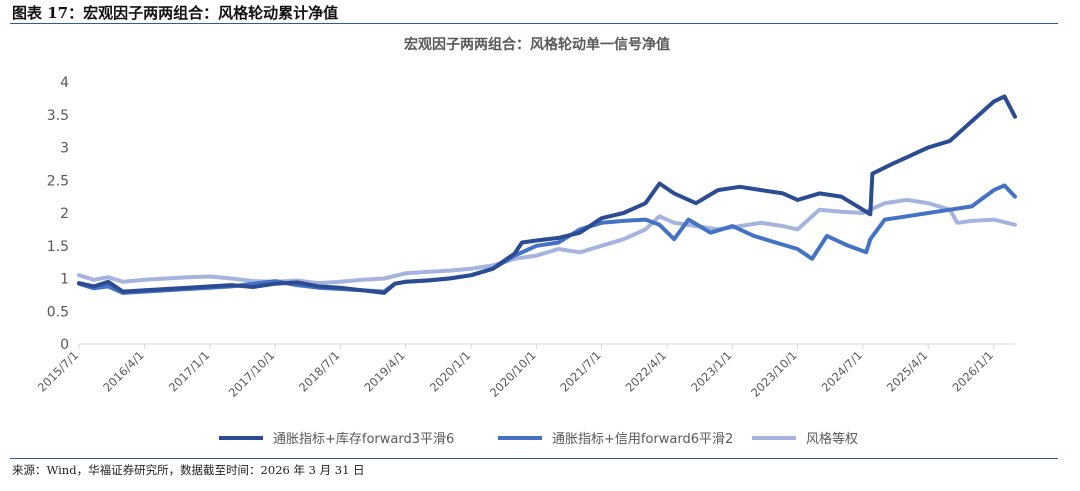 The width and height of the screenshot is (1080, 491). Describe the element at coordinates (832, 439) in the screenshot. I see `legend-label-3: 风格等权` at that location.